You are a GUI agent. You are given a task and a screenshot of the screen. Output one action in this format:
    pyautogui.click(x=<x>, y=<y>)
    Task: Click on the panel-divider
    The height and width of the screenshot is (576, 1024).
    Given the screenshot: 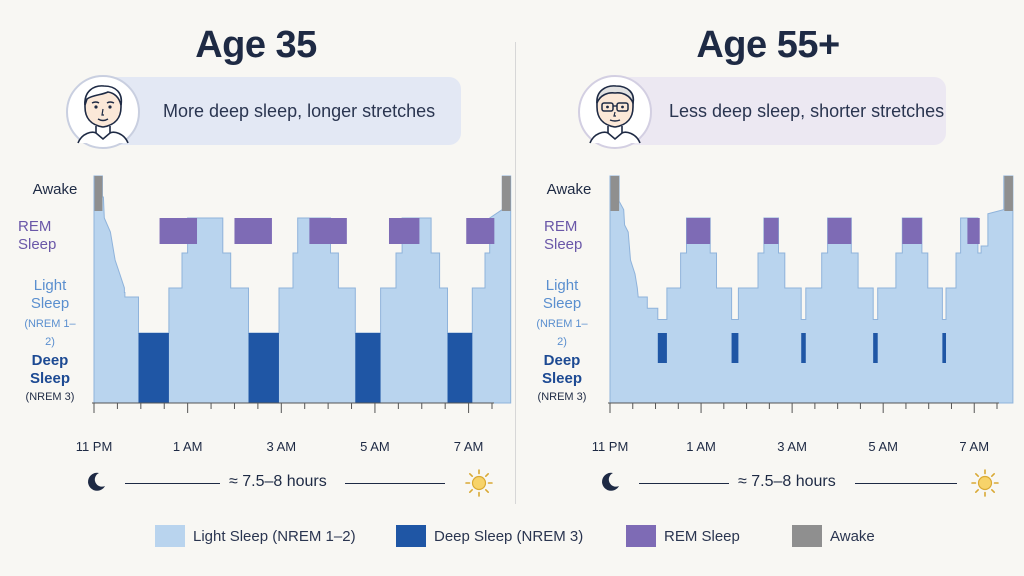 What is the action you would take?
    pyautogui.click(x=515, y=273)
    